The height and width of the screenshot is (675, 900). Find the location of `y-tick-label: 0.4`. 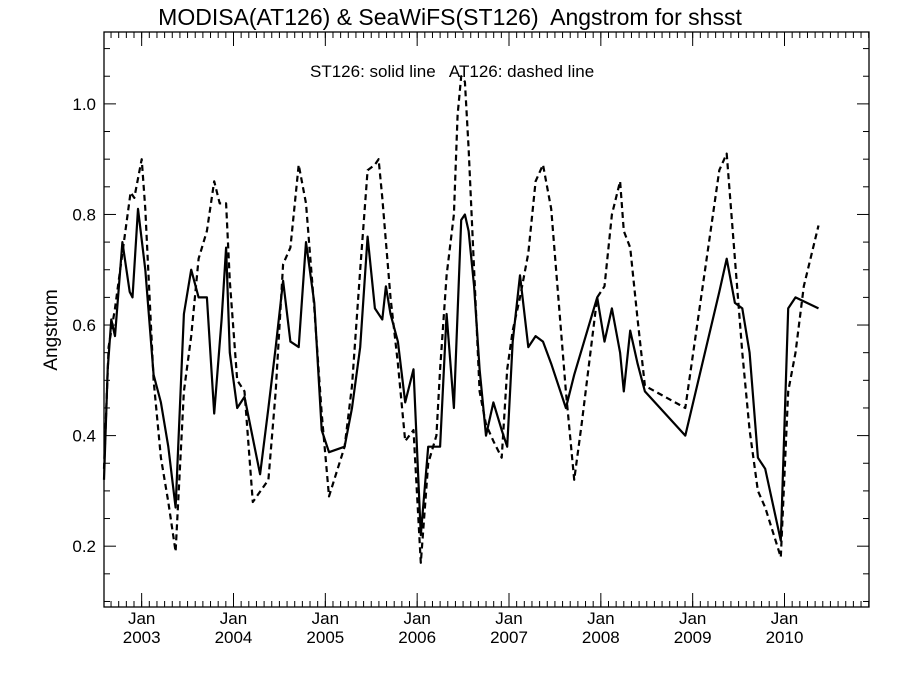

y-tick-label: 0.4 is located at coordinates (84, 436).